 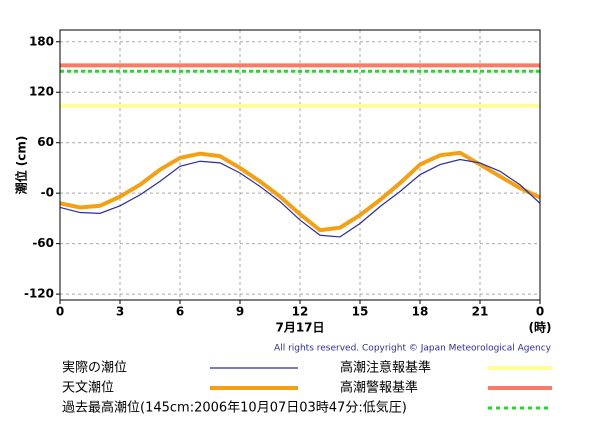 I want to click on x-tick-label: 12, so click(x=300, y=312).